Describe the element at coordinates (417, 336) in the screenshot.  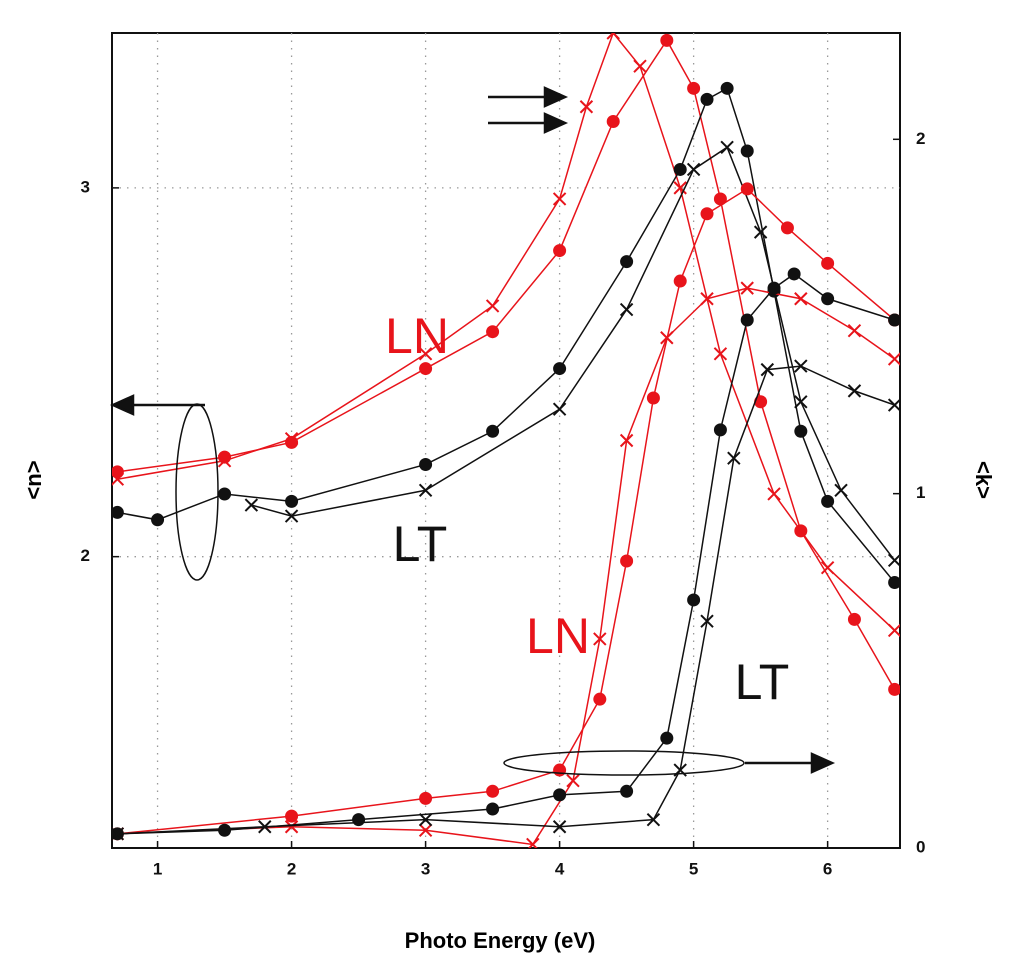
I see `annotation: LN` at that location.